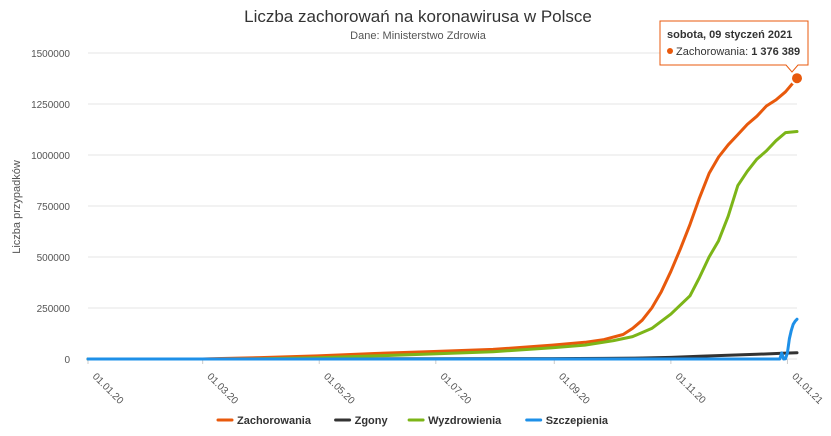  I want to click on x-tick-label: 01.11.20, so click(690, 388).